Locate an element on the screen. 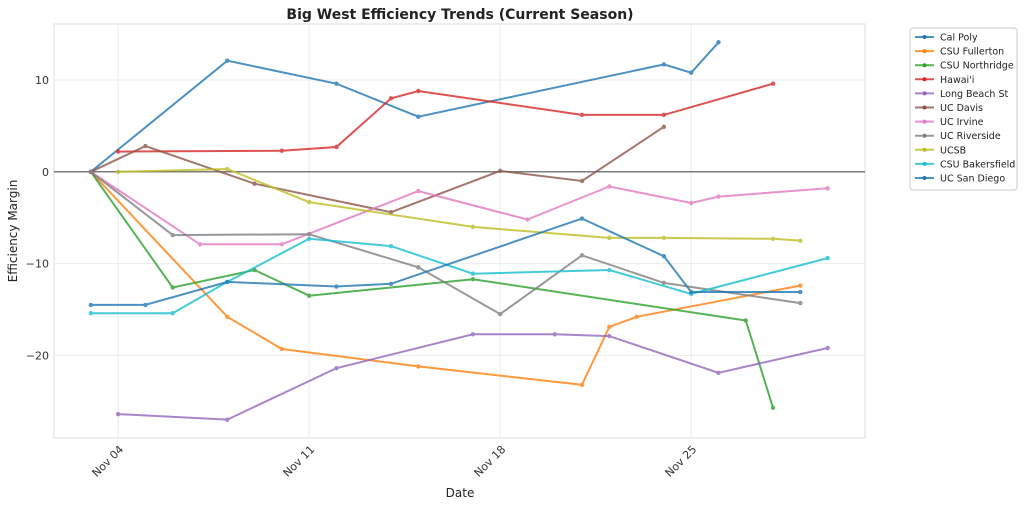 The image size is (1024, 510). x-tick-label: Nov 11 is located at coordinates (299, 461).